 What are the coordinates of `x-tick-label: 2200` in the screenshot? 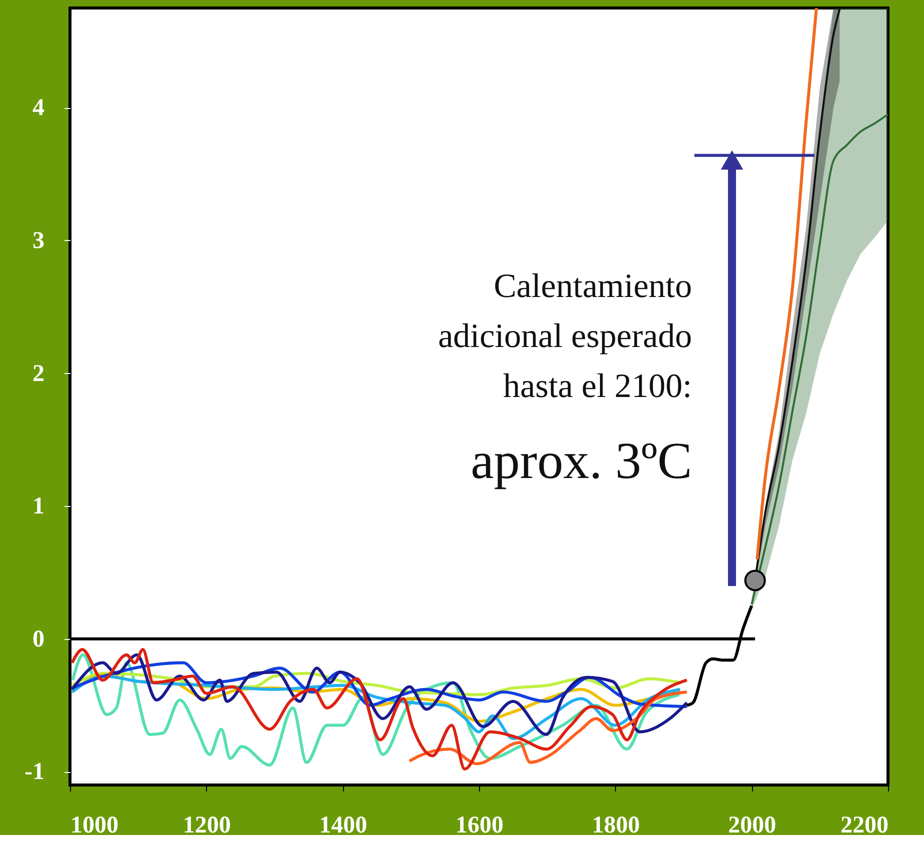 It's located at (864, 825).